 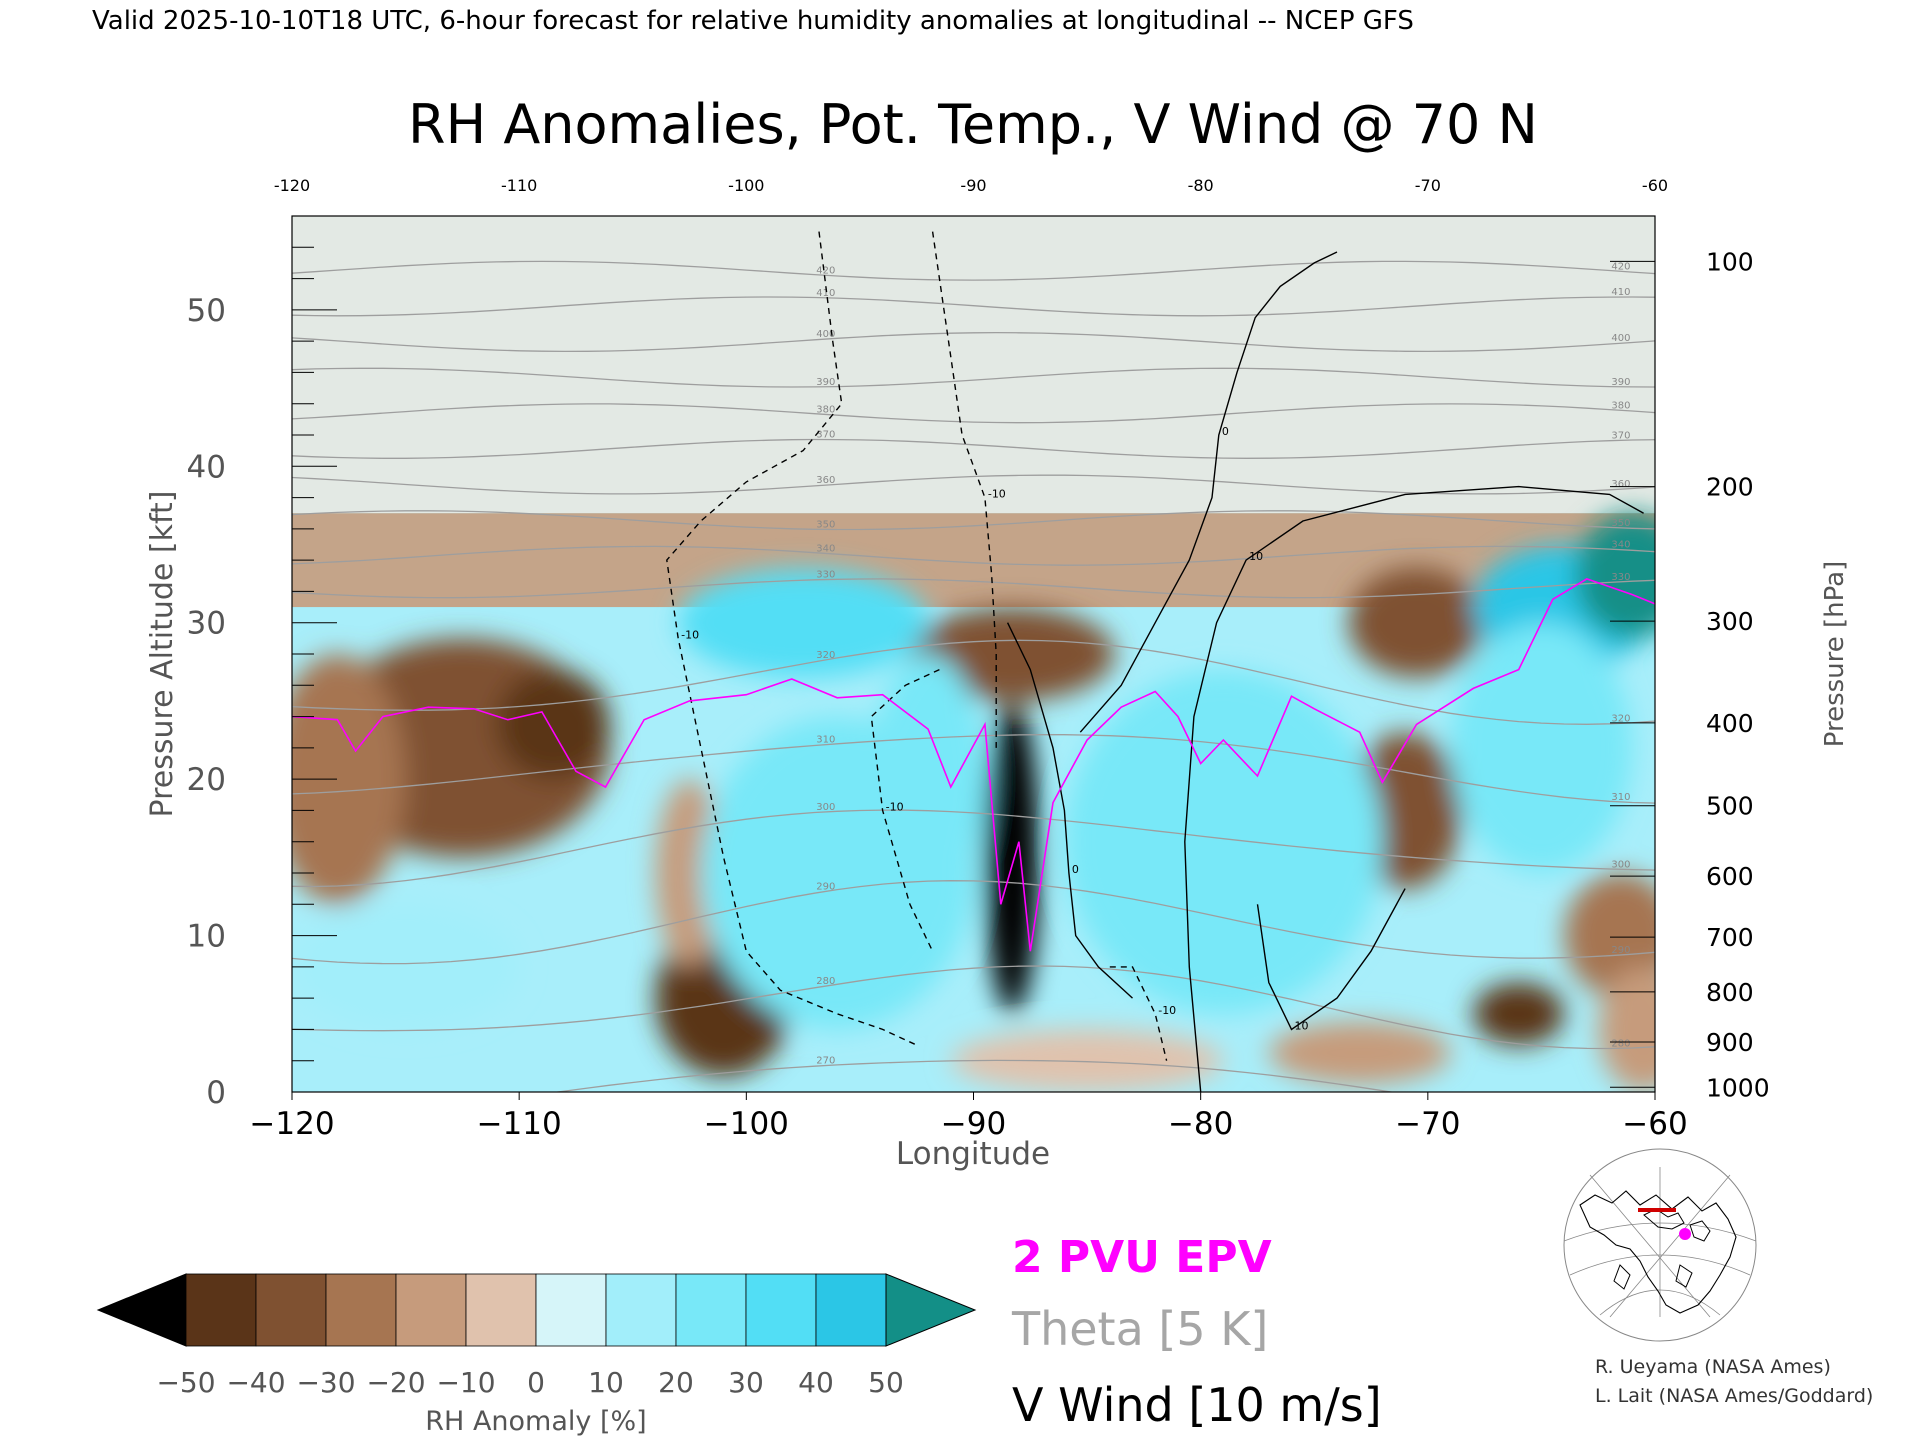 I want to click on top-tick-label: -110, so click(x=519, y=185).